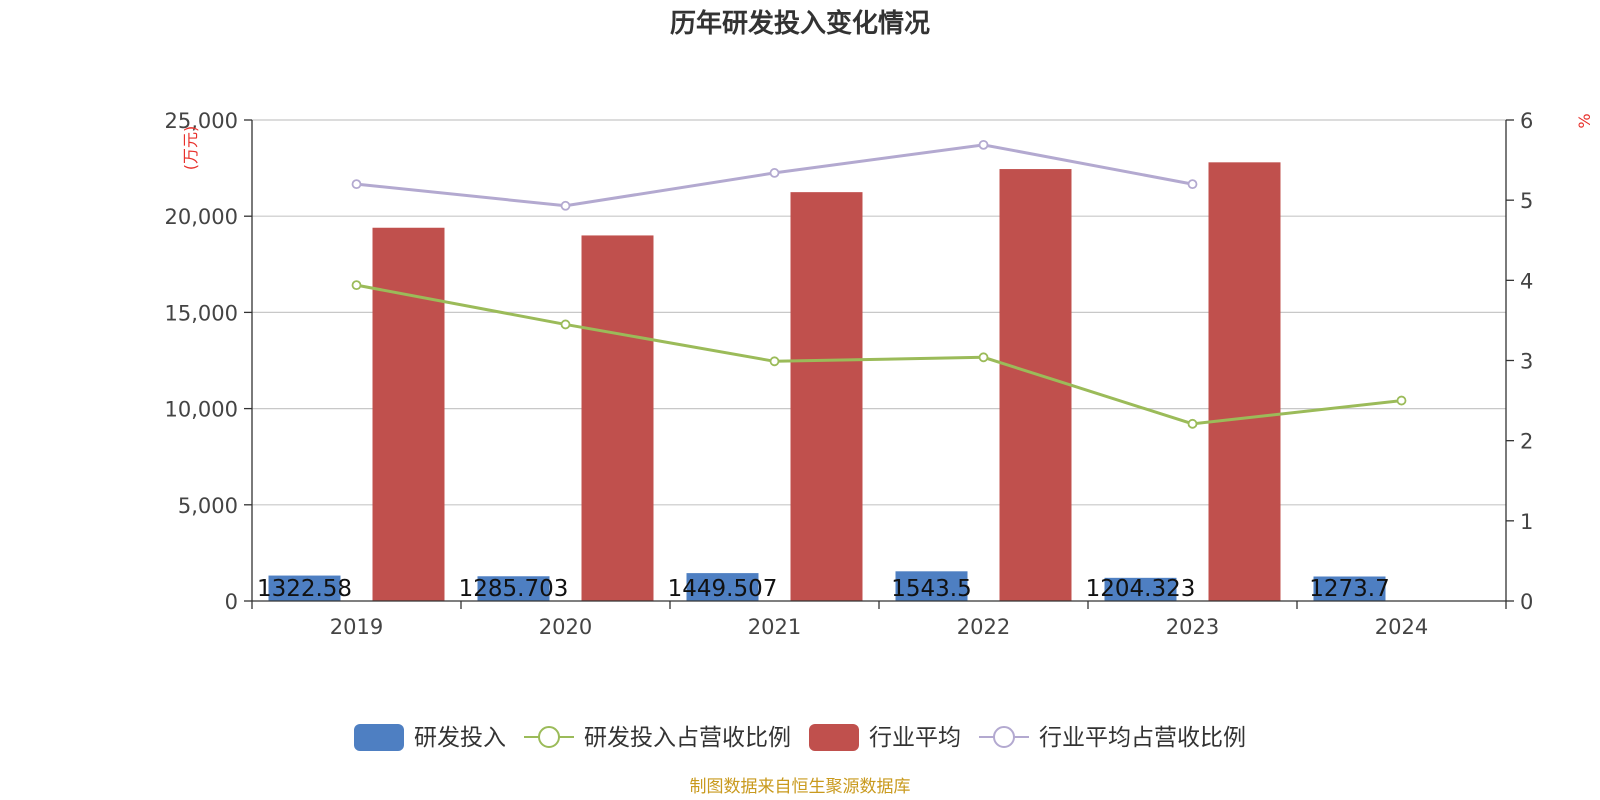 This screenshot has height=800, width=1600. What do you see at coordinates (983, 627) in the screenshot?
I see `x-tick-label: 2022` at bounding box center [983, 627].